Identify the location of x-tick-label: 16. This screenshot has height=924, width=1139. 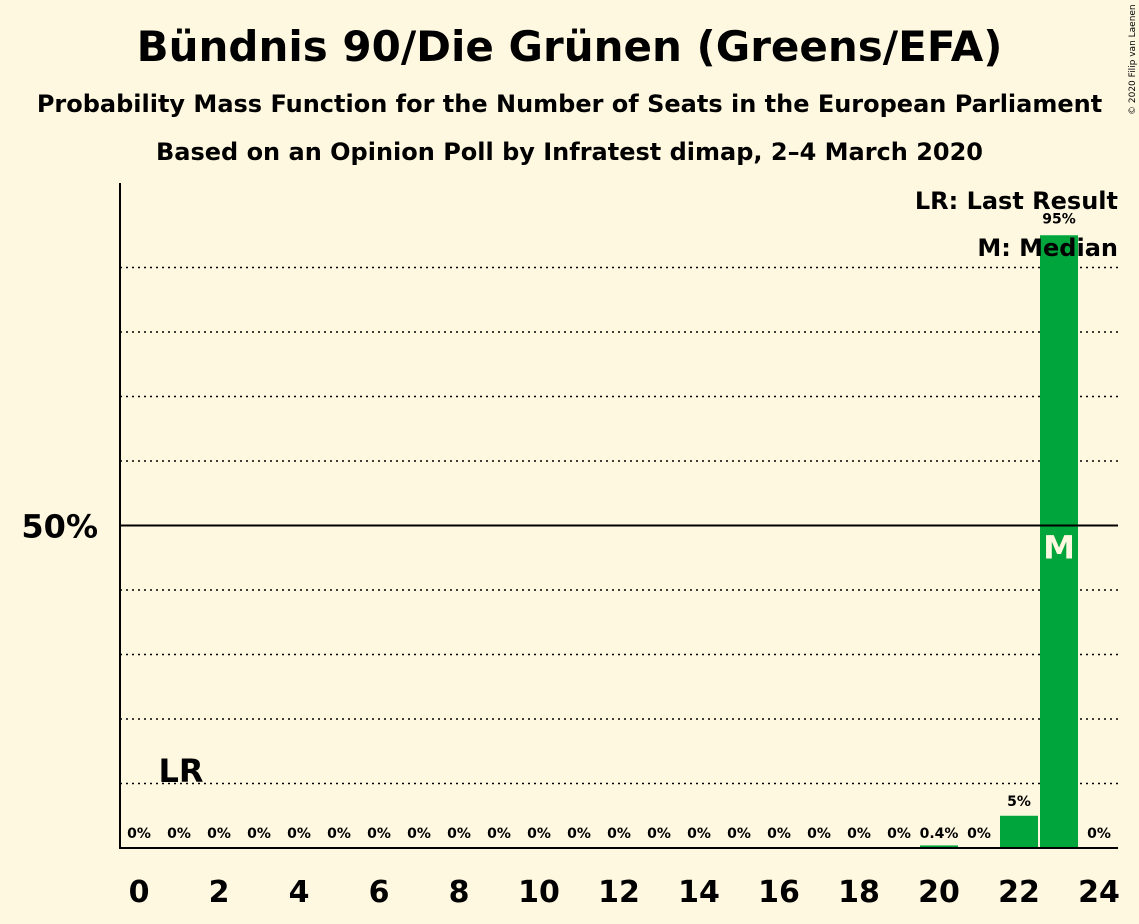
(779, 892).